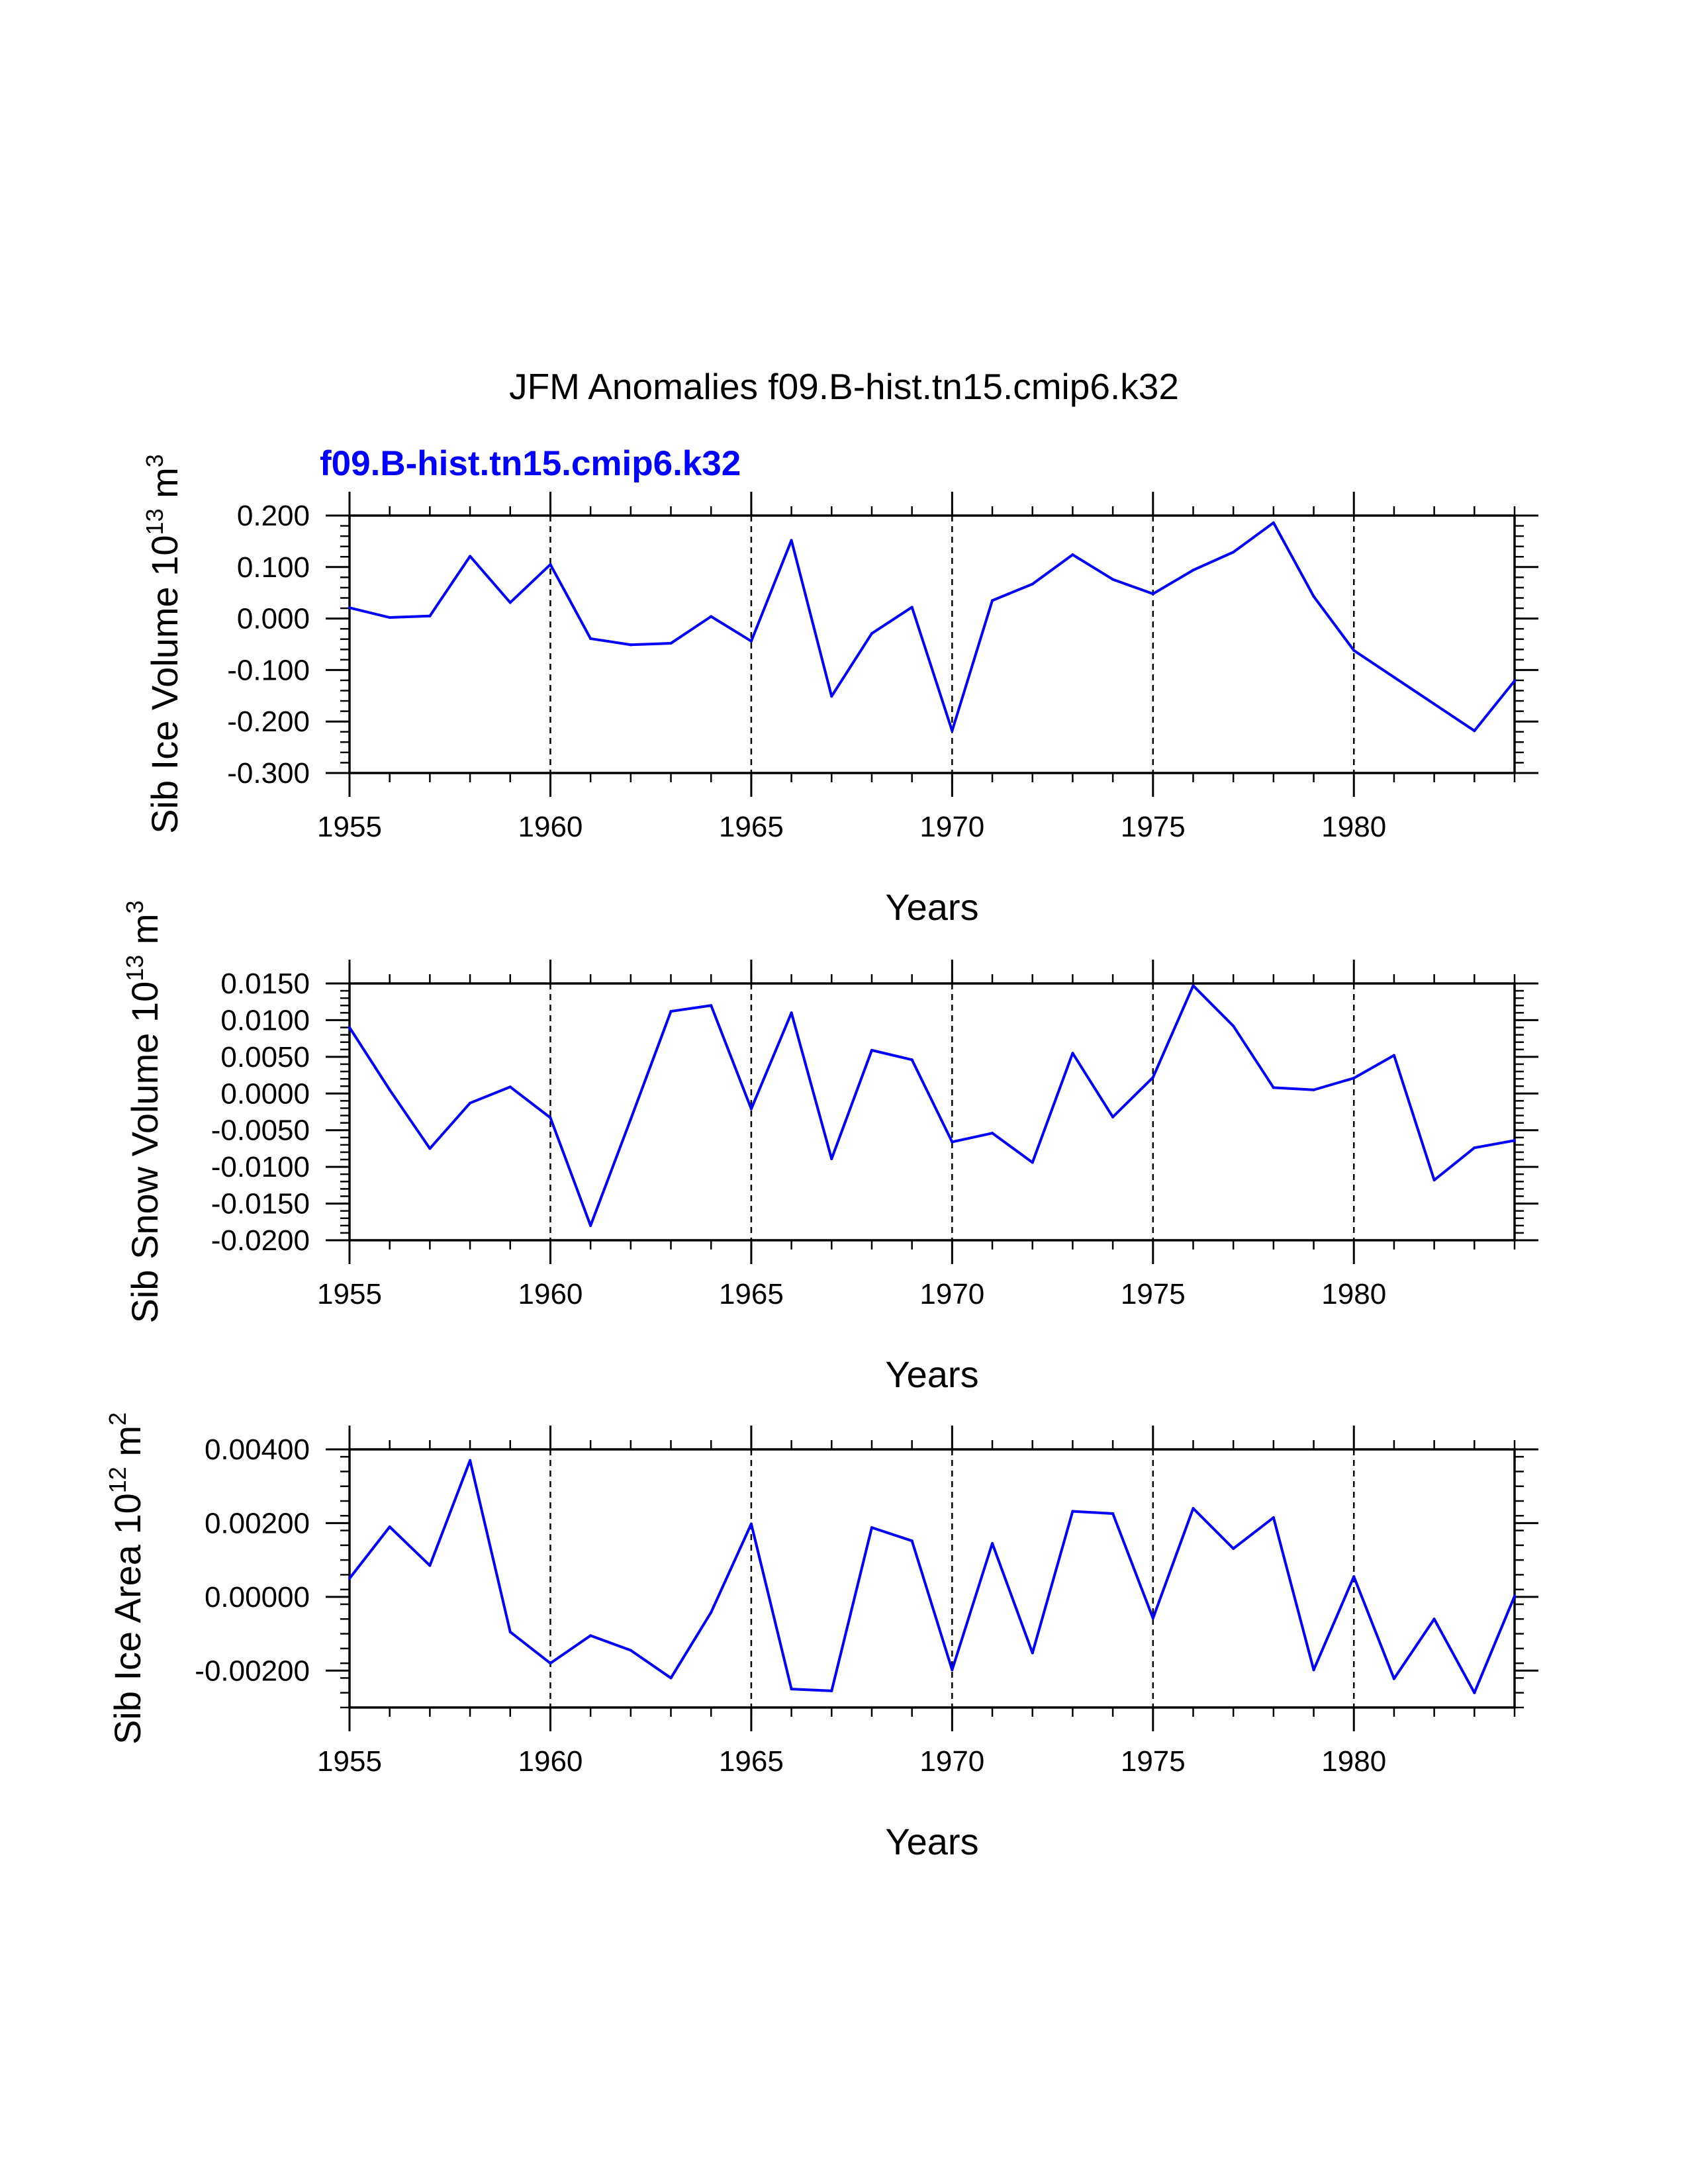 This screenshot has width=1688, height=2184. Describe the element at coordinates (268, 773) in the screenshot. I see `y-tick-label: -0.300` at that location.